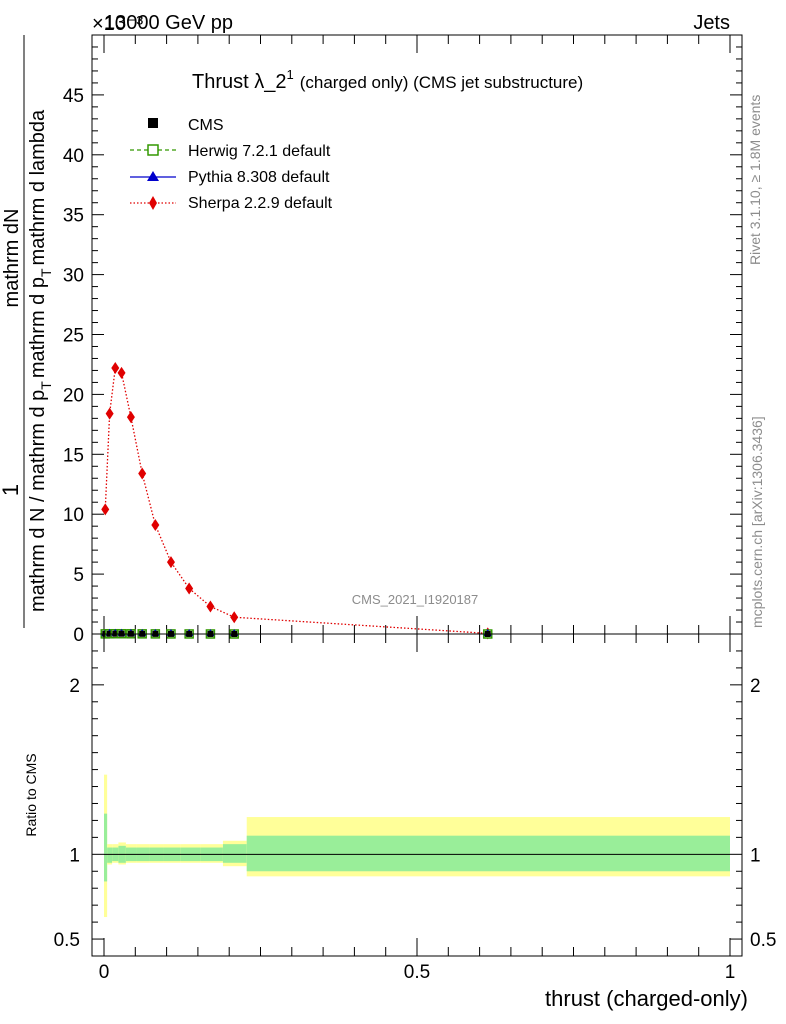 This screenshot has width=786, height=1024. Describe the element at coordinates (415, 599) in the screenshot. I see `analysis-id-label: CMS_2021_I1920187` at that location.